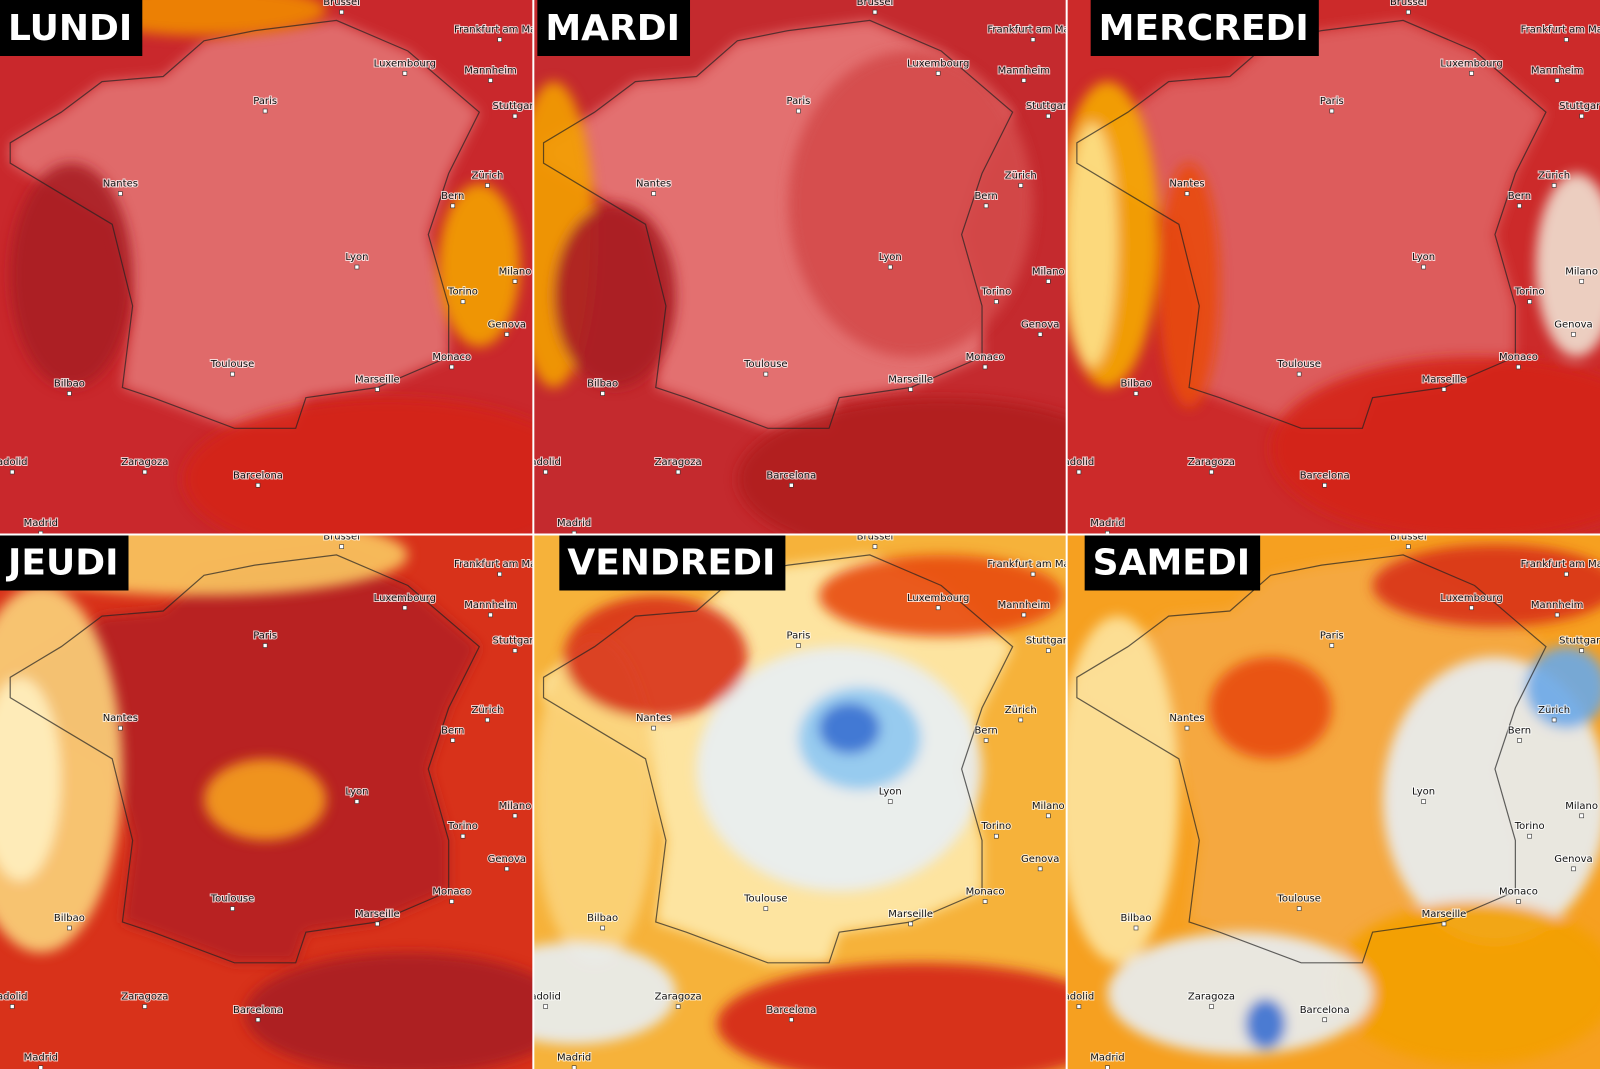  I want to click on city-label: Luxembourg, so click(1471, 598).